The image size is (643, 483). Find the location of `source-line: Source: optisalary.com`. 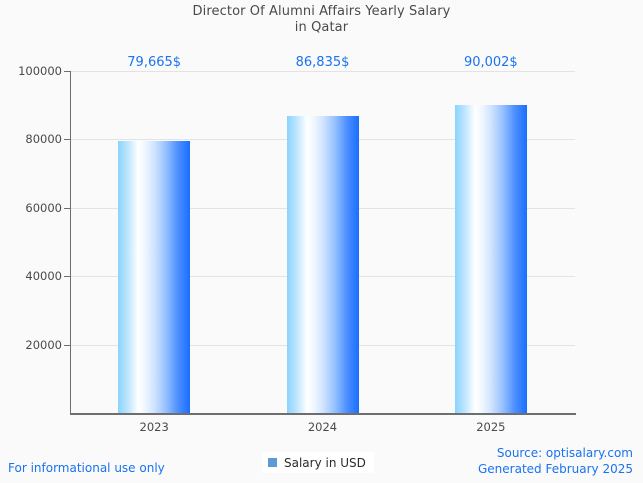

source-line: Source: optisalary.com is located at coordinates (564, 453).